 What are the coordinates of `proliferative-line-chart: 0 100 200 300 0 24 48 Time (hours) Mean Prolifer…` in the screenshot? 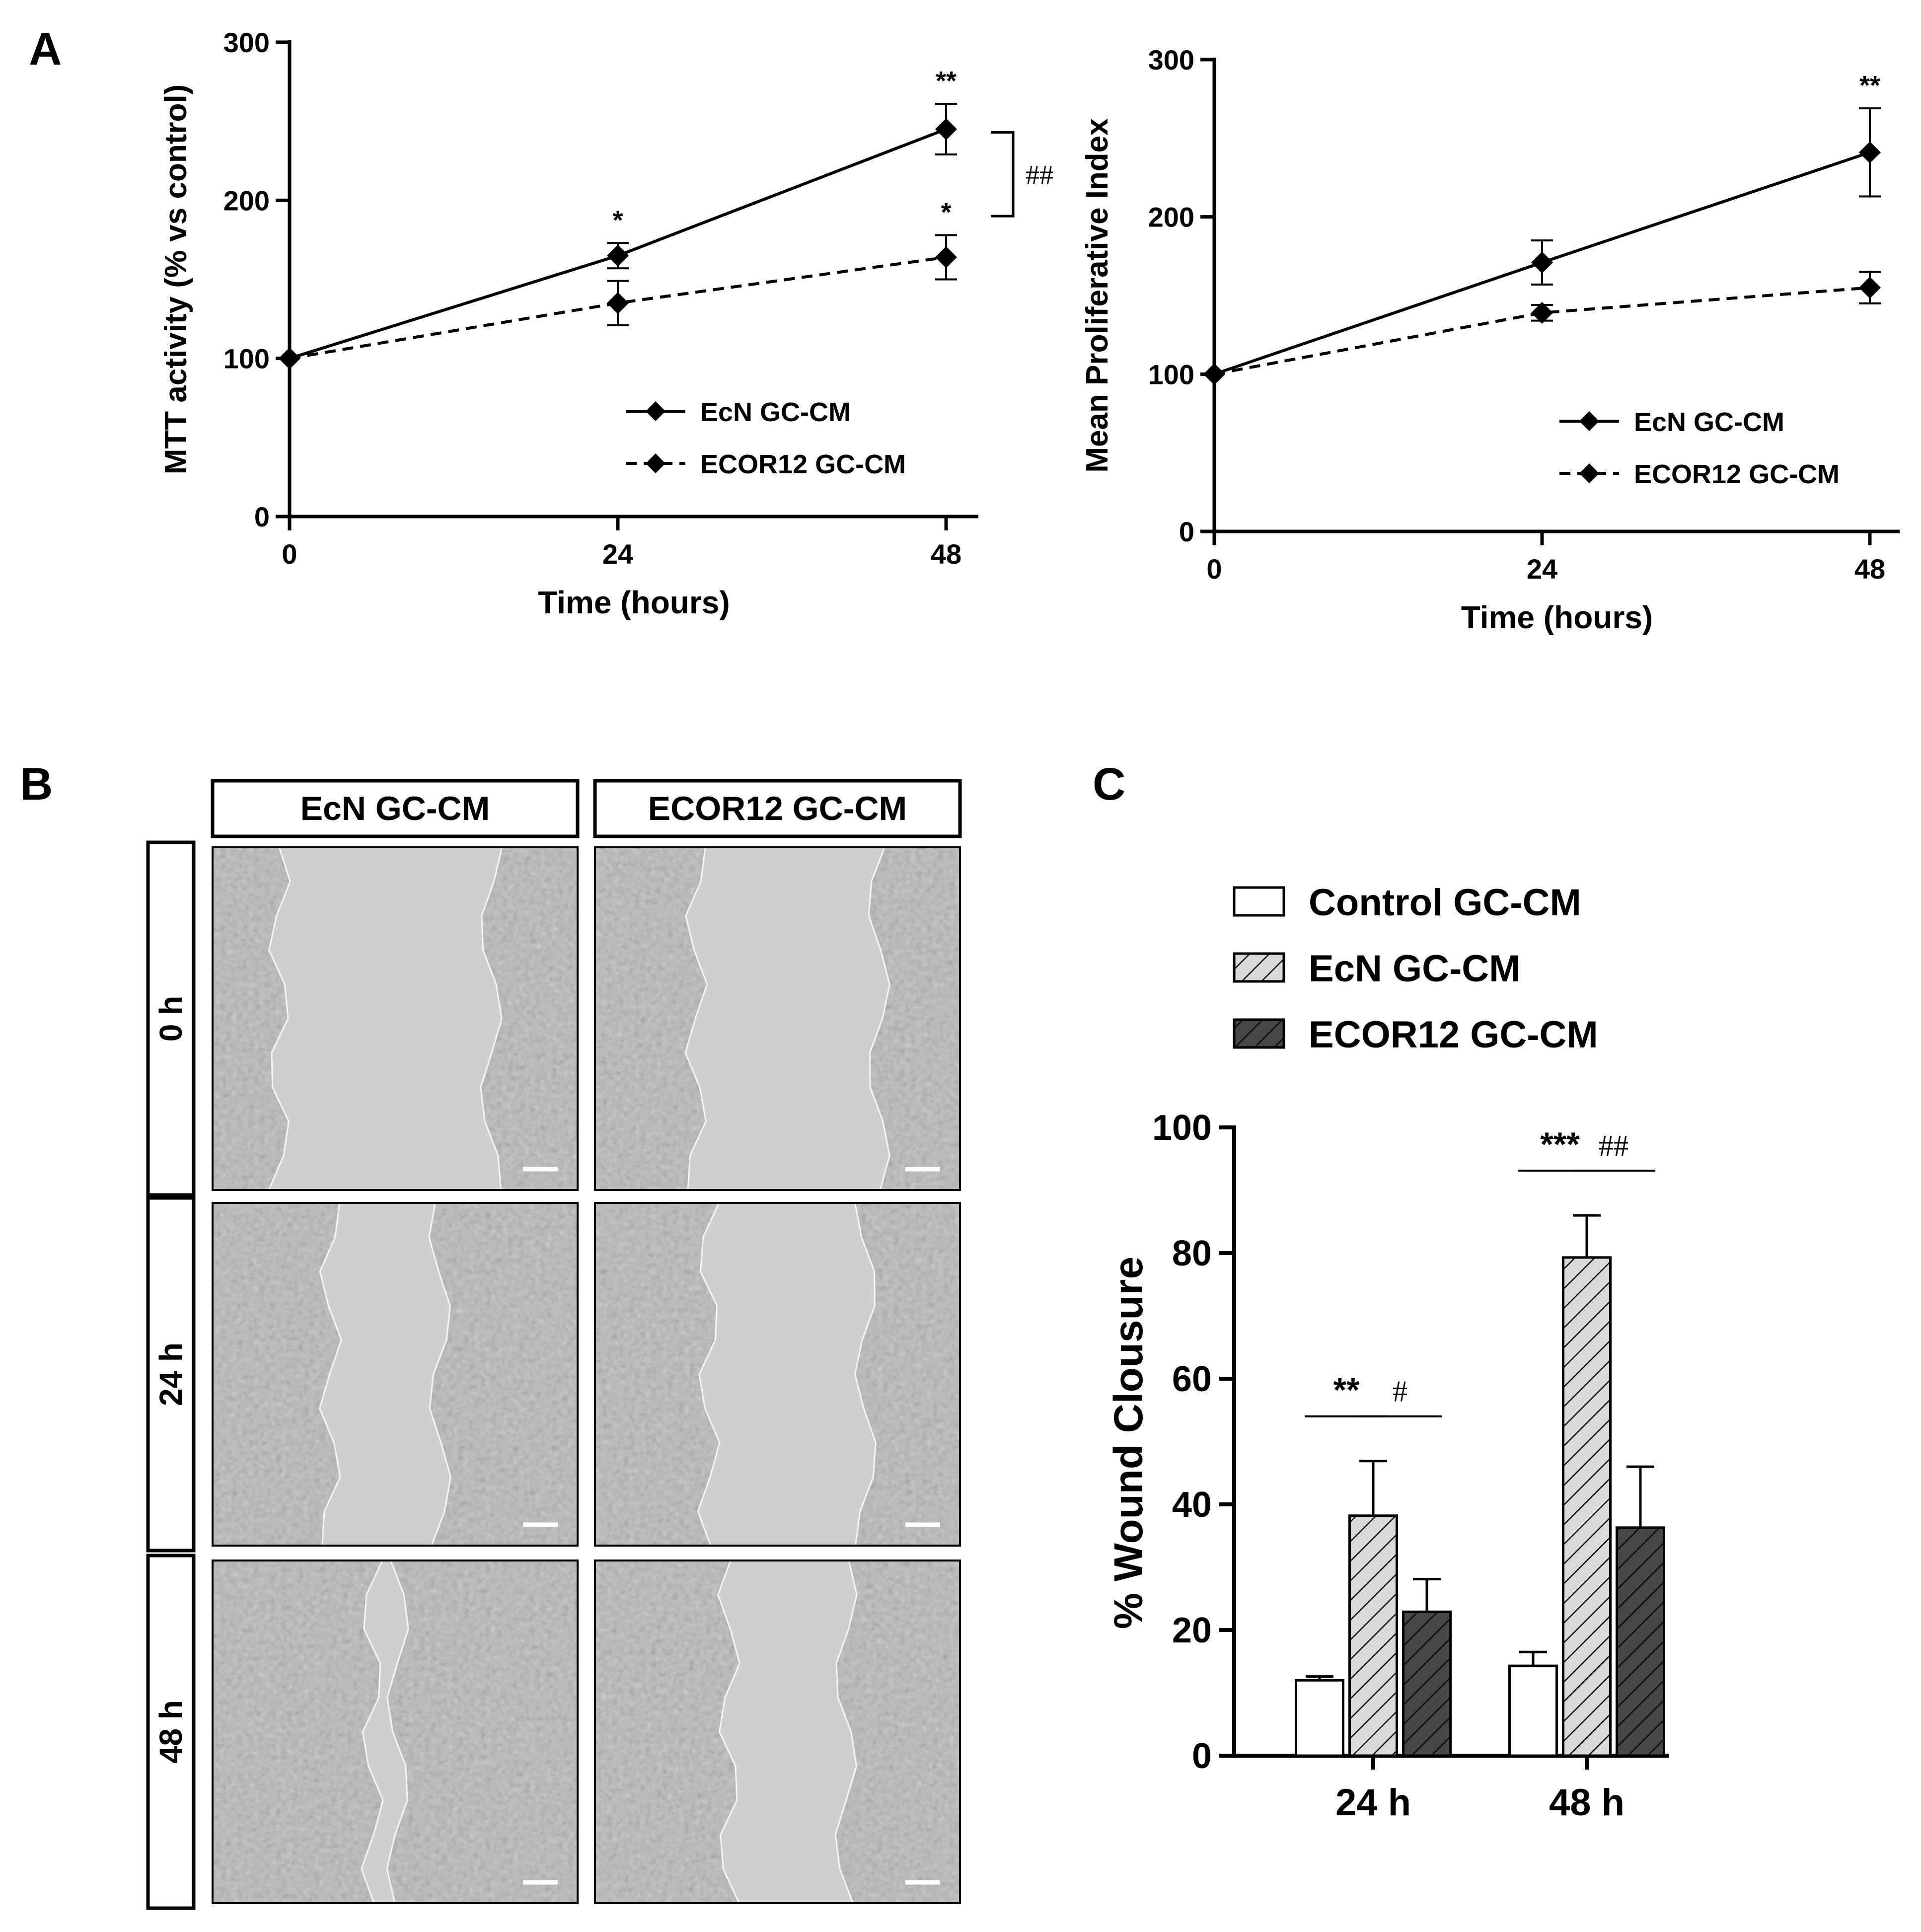 It's located at (1490, 339).